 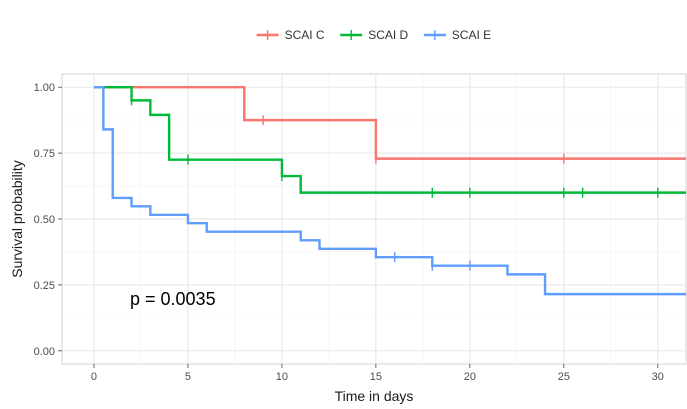 What do you see at coordinates (388, 35) in the screenshot?
I see `legend-label: SCAI D` at bounding box center [388, 35].